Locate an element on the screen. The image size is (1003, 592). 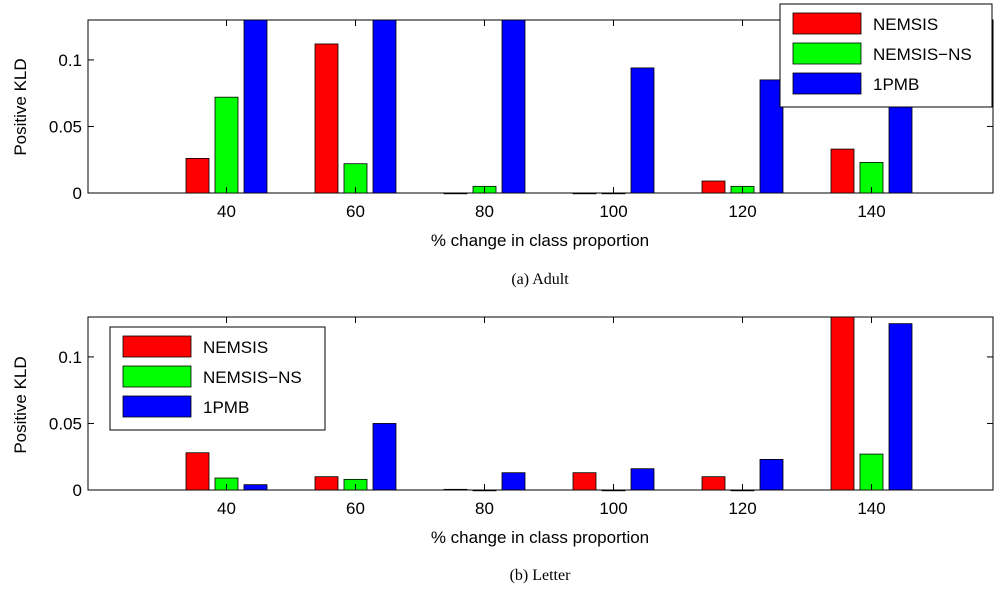
caption-adult: (a) Adult is located at coordinates (540, 279).